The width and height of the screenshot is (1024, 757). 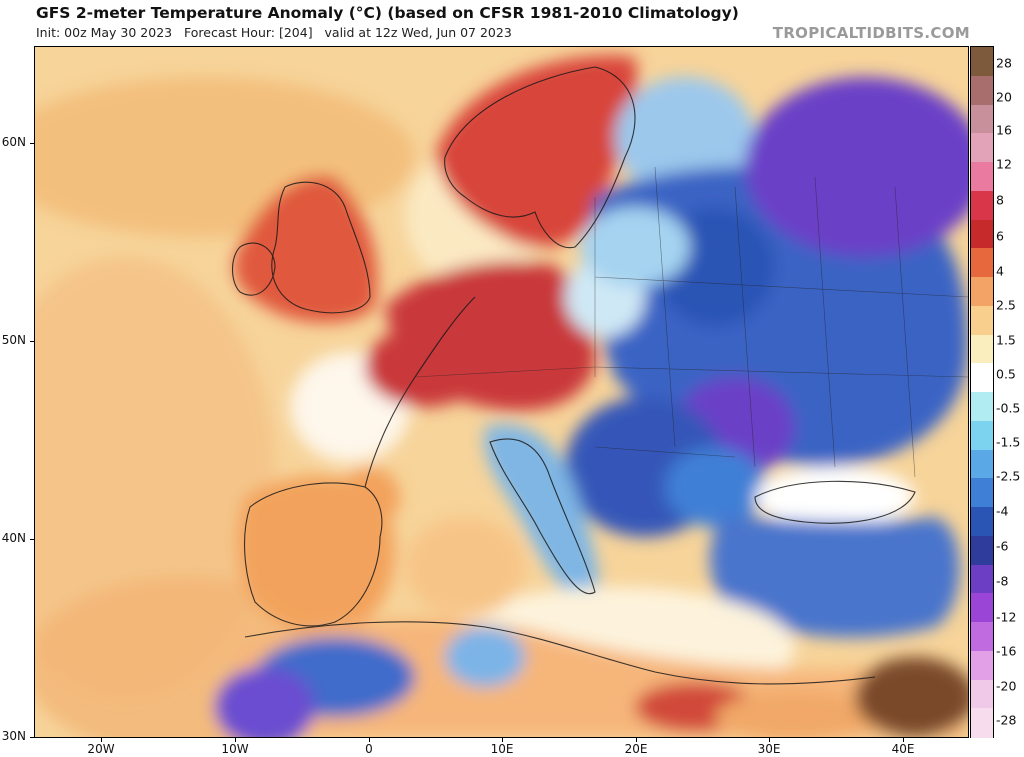 What do you see at coordinates (265, 702) in the screenshot?
I see `morocco-purple` at bounding box center [265, 702].